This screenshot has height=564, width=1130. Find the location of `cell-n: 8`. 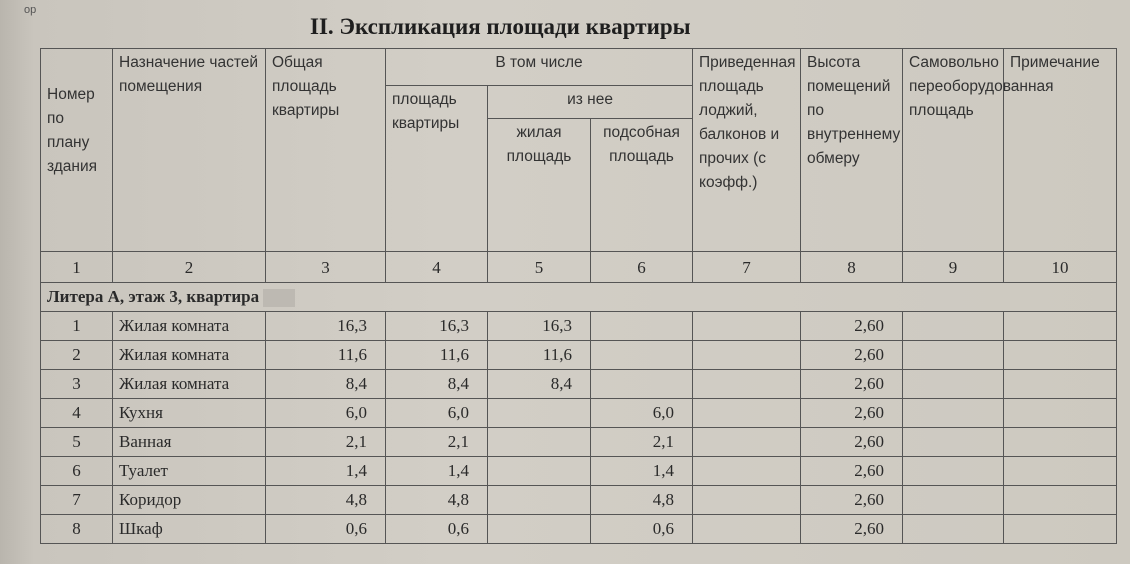

cell-n: 8 is located at coordinates (76, 529).